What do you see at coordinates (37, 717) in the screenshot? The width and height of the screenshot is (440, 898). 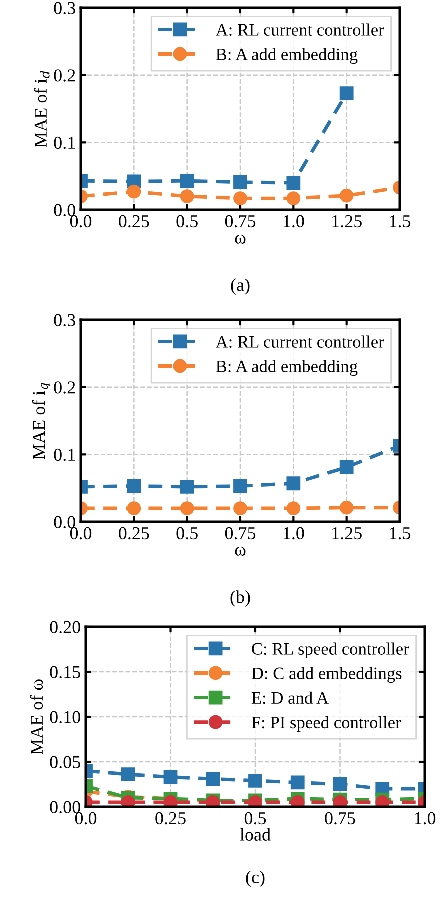 I see `y-axis-title: MAE of ω` at bounding box center [37, 717].